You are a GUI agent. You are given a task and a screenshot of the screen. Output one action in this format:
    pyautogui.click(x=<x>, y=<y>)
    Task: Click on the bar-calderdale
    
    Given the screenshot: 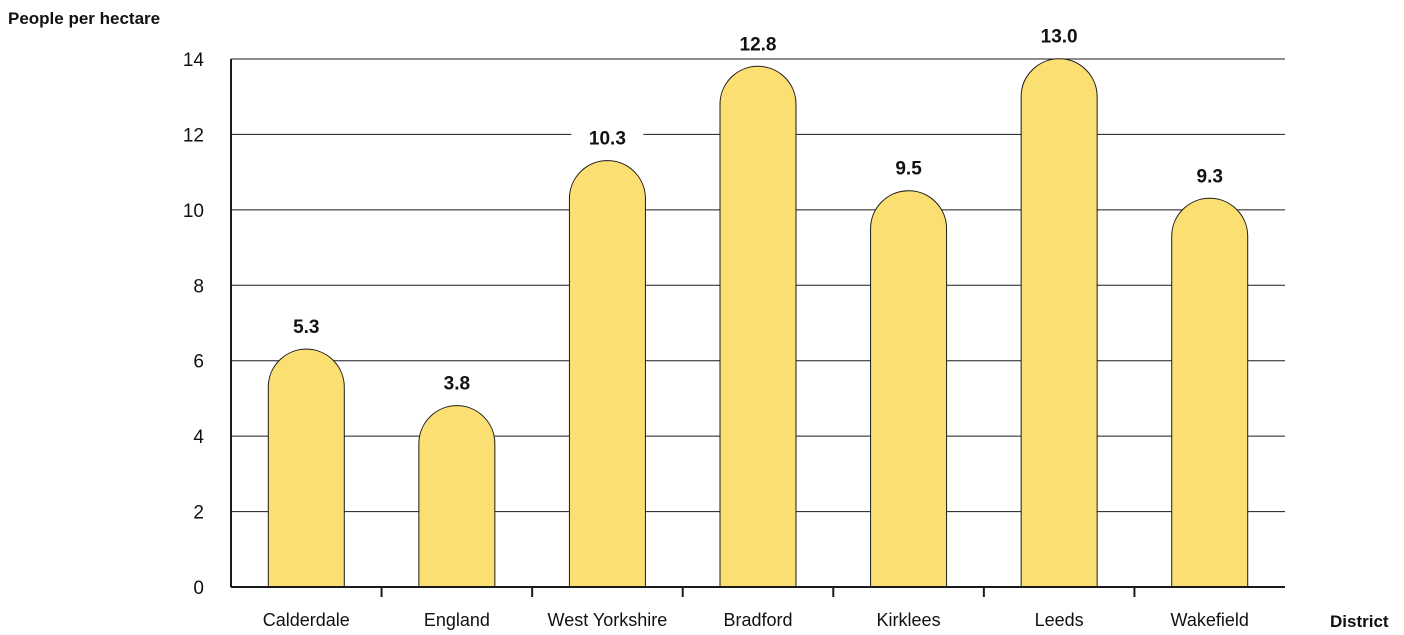 What is the action you would take?
    pyautogui.click(x=306, y=468)
    